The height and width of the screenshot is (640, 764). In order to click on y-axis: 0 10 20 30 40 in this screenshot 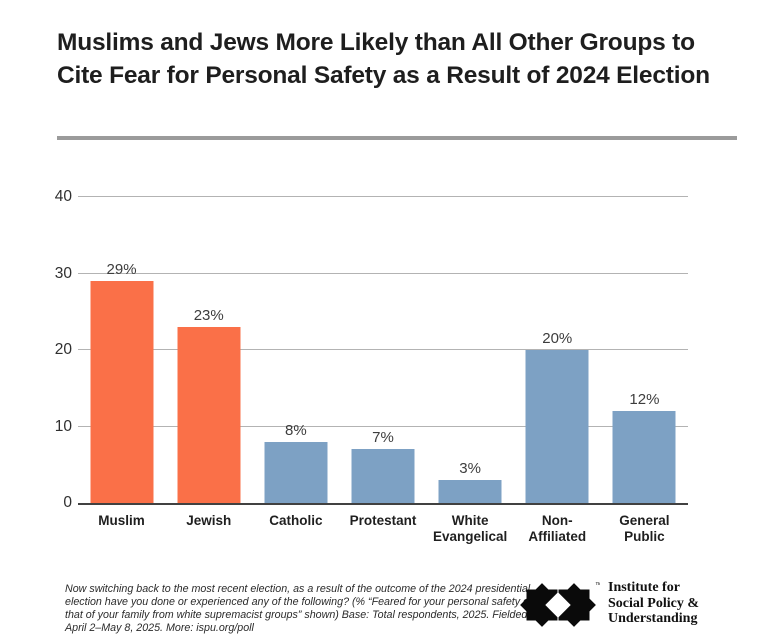, I will do `click(55, 349)`.